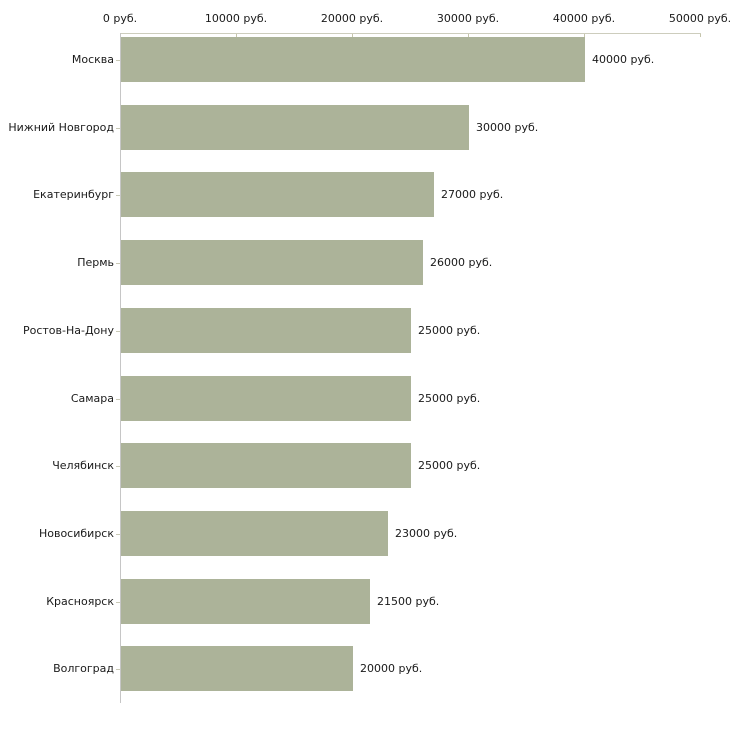  I want to click on x-axis-line, so click(410, 33).